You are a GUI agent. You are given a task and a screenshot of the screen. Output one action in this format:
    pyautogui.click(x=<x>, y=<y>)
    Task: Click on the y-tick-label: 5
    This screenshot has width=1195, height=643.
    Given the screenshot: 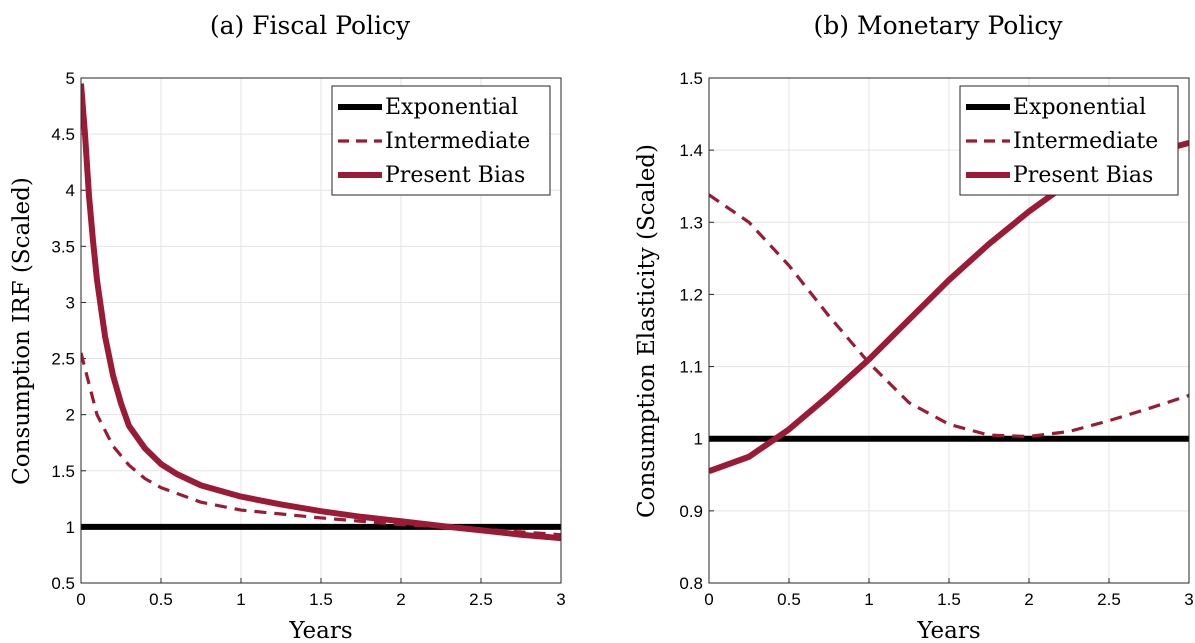 What is the action you would take?
    pyautogui.click(x=70, y=78)
    